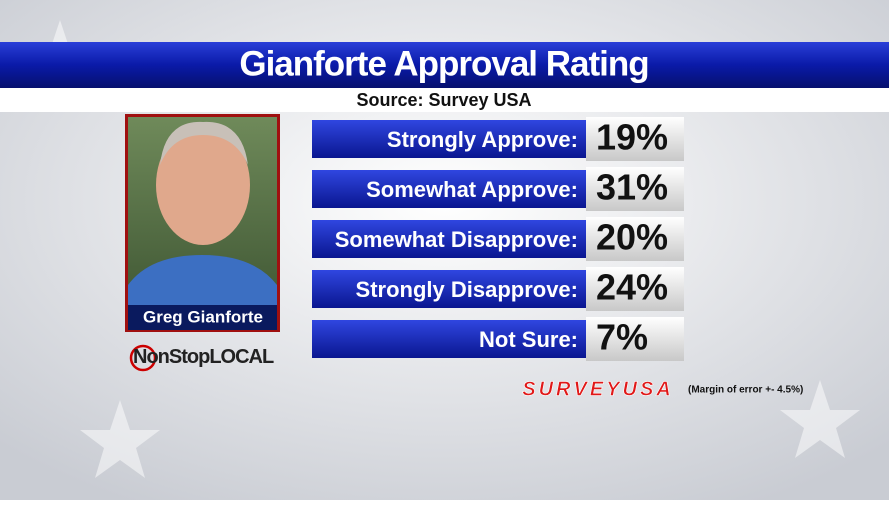  Describe the element at coordinates (472, 189) in the screenshot. I see `row-label: Somewhat Approve:` at that location.